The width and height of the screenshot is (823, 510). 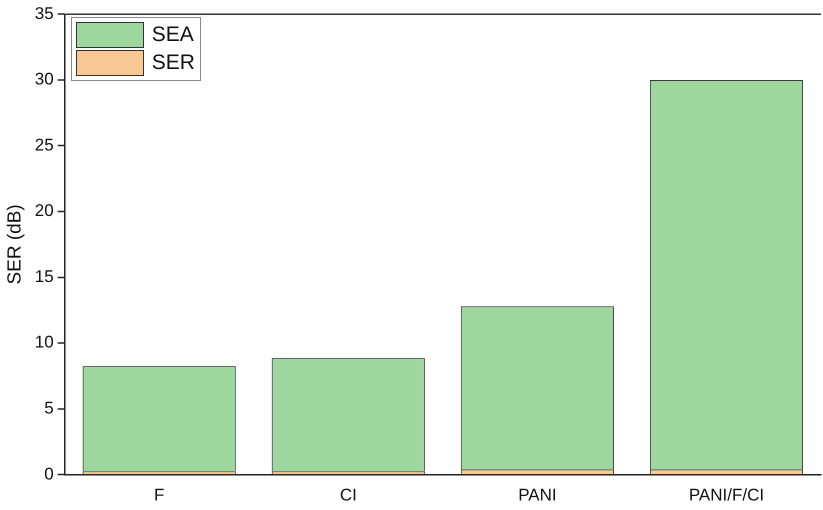 What do you see at coordinates (348, 494) in the screenshot?
I see `x-tick-label: CI` at bounding box center [348, 494].